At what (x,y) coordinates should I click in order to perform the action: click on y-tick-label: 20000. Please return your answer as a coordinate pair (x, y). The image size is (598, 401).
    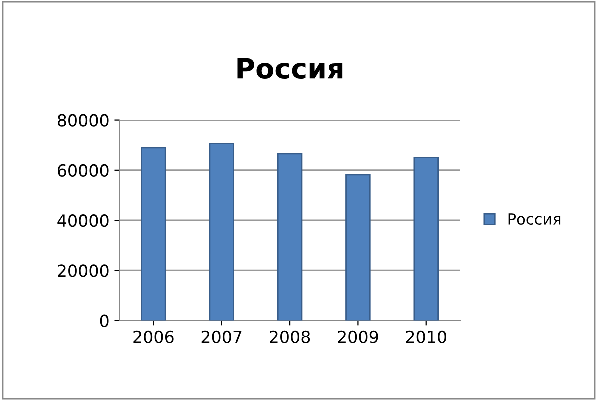
    Looking at the image, I should click on (83, 271).